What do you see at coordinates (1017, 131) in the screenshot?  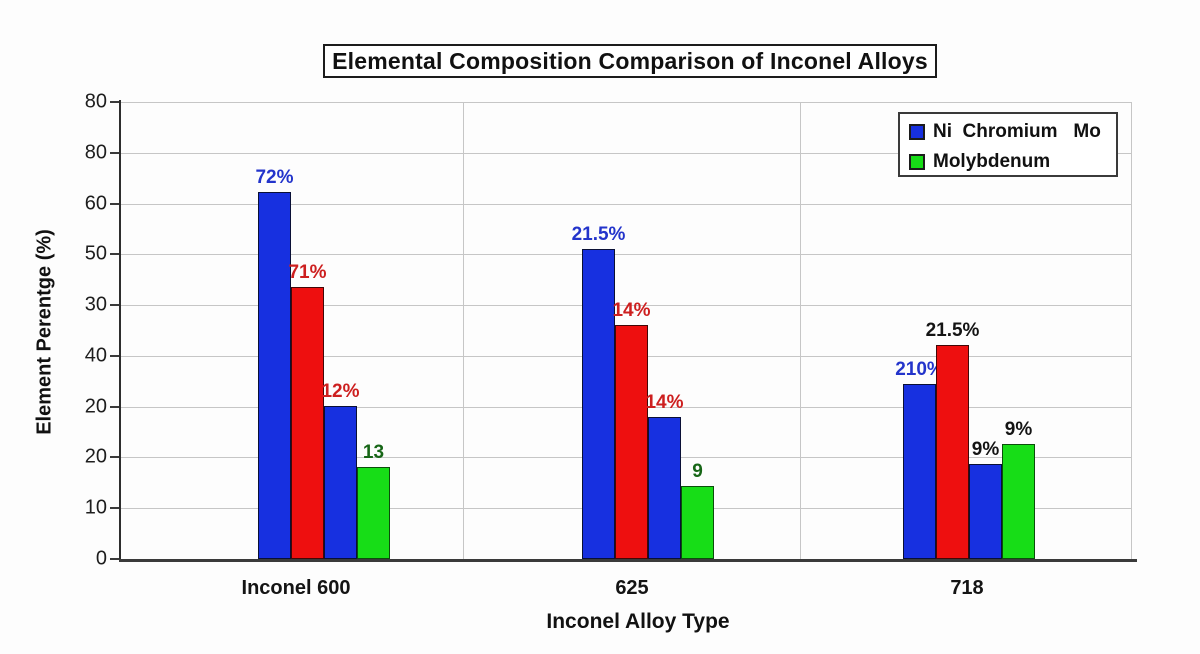 I see `legend-entry-label: Ni Chromium Mo` at bounding box center [1017, 131].